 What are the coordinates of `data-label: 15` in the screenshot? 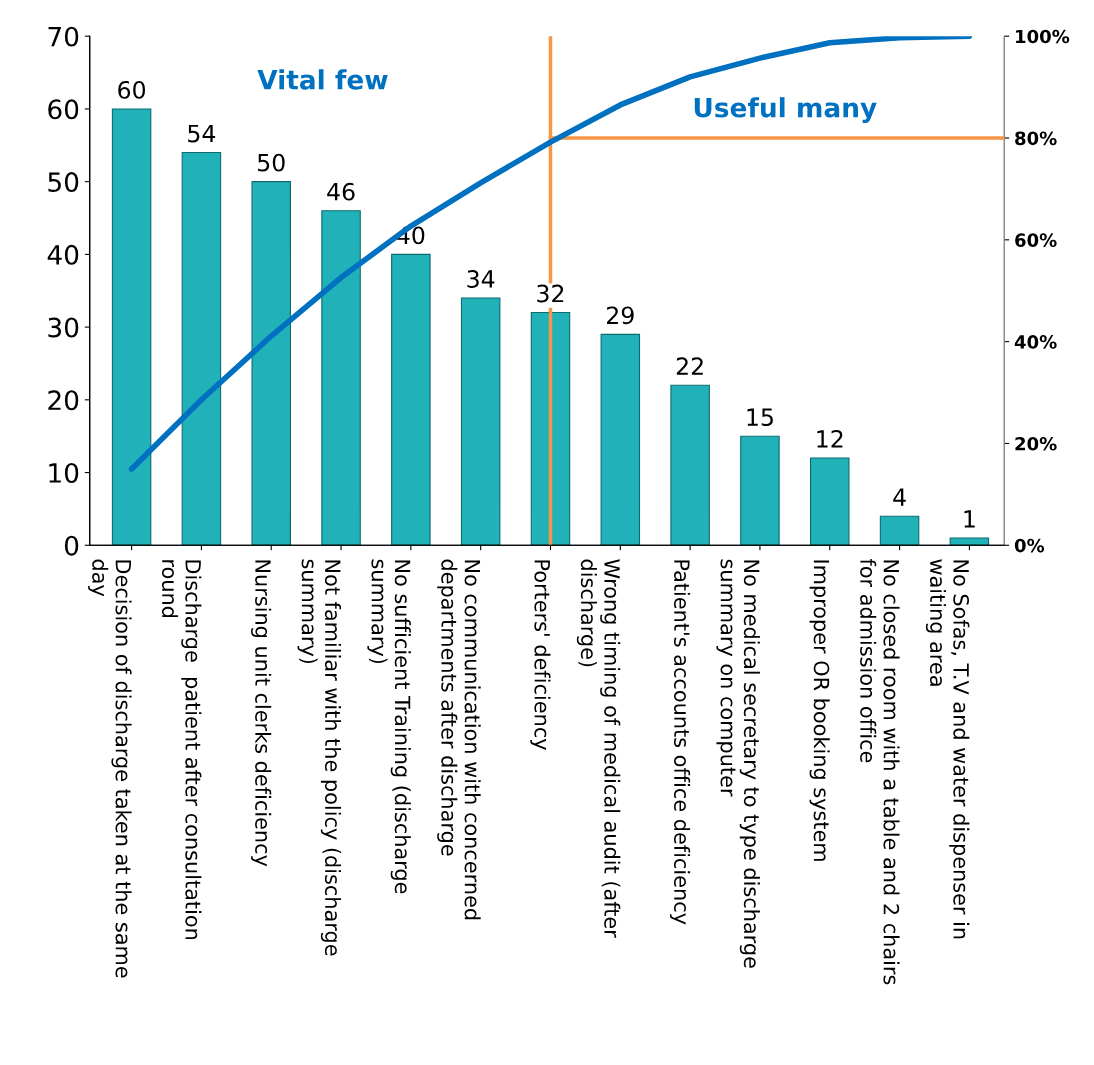 It's located at (760, 417).